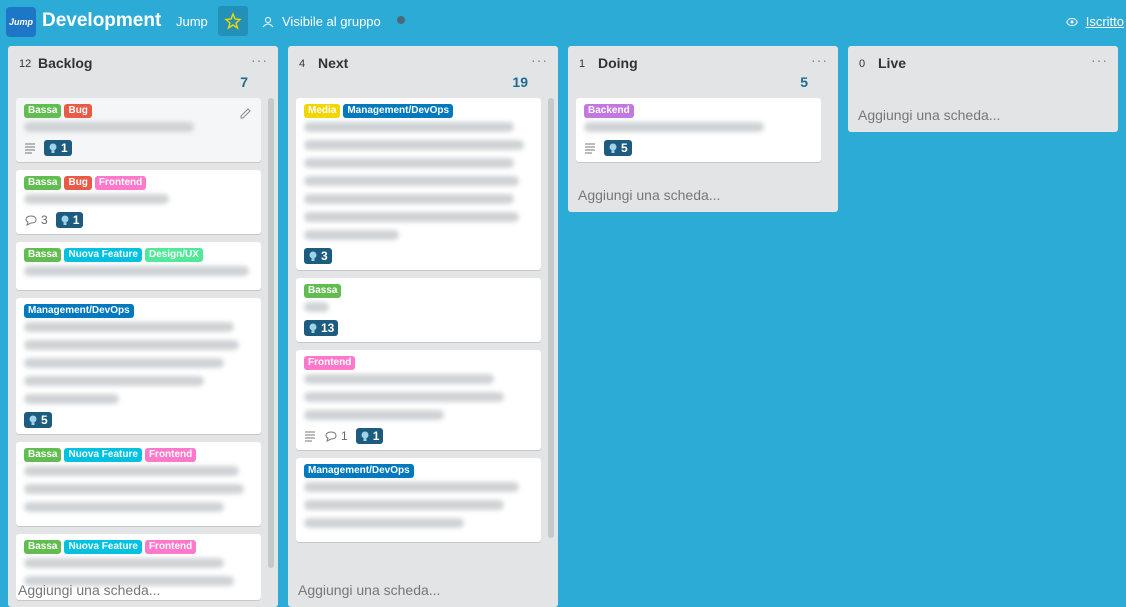  I want to click on card-label: Media, so click(322, 111).